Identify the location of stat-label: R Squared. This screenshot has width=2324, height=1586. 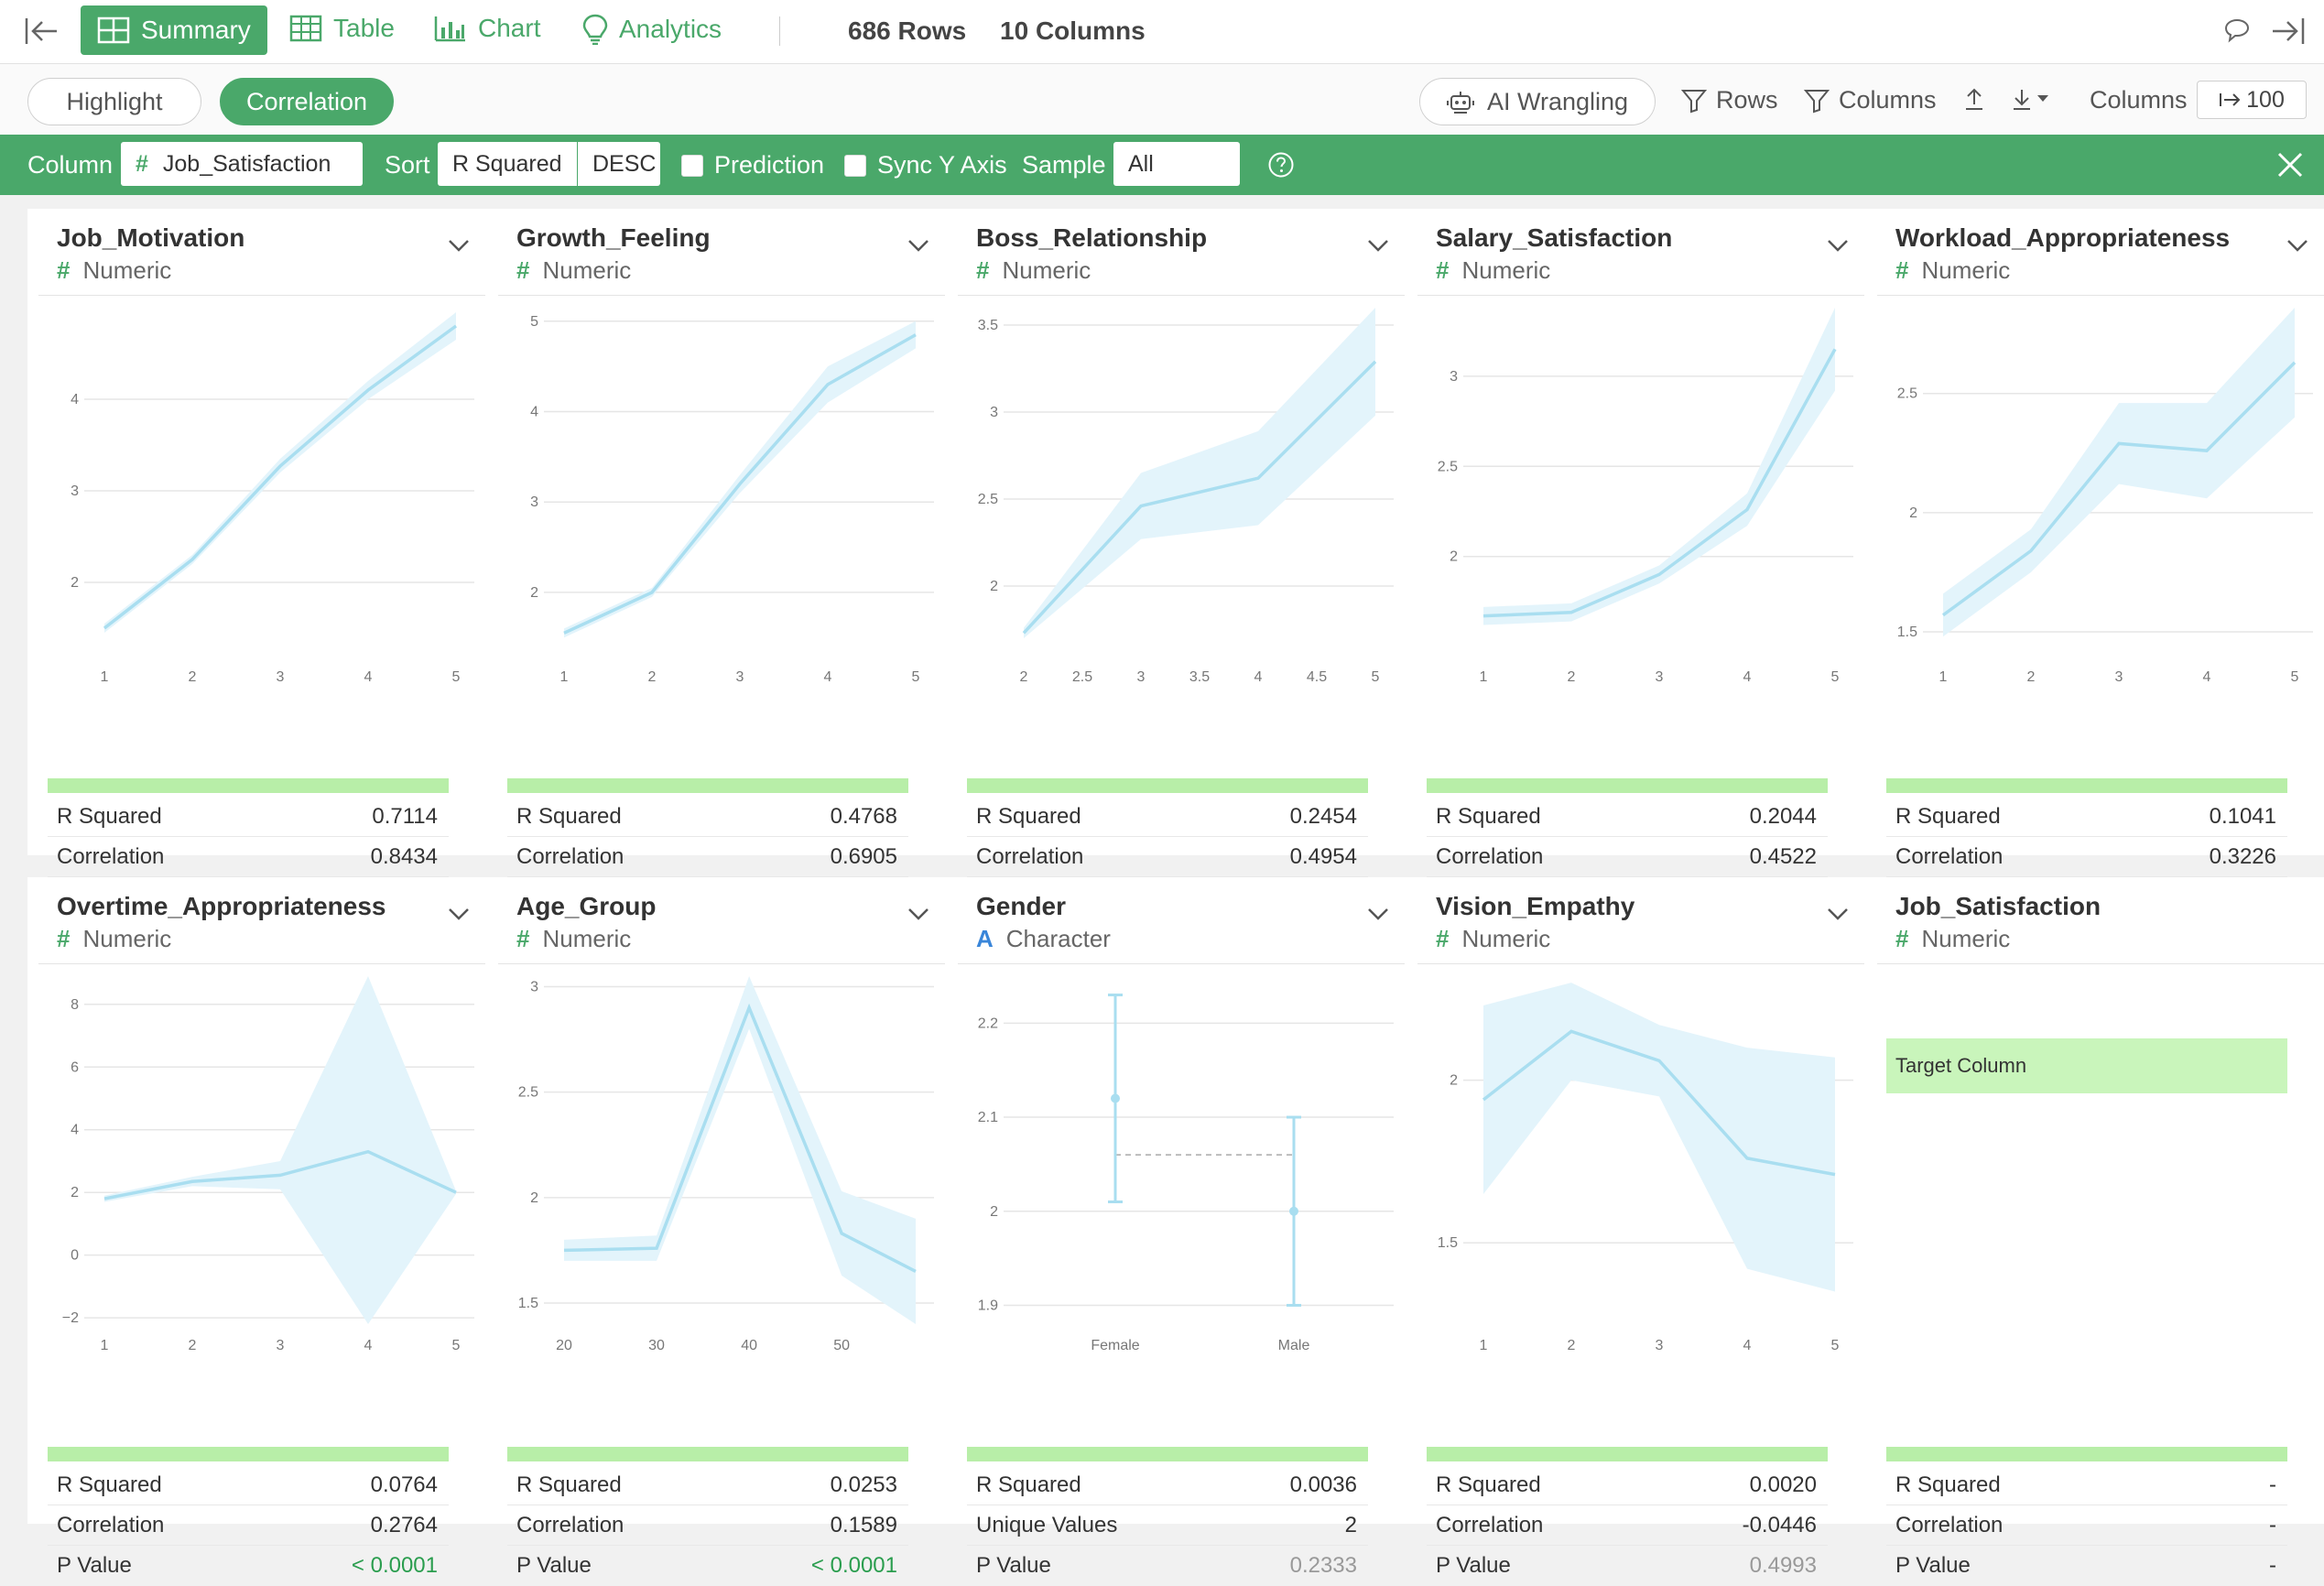
(1948, 816).